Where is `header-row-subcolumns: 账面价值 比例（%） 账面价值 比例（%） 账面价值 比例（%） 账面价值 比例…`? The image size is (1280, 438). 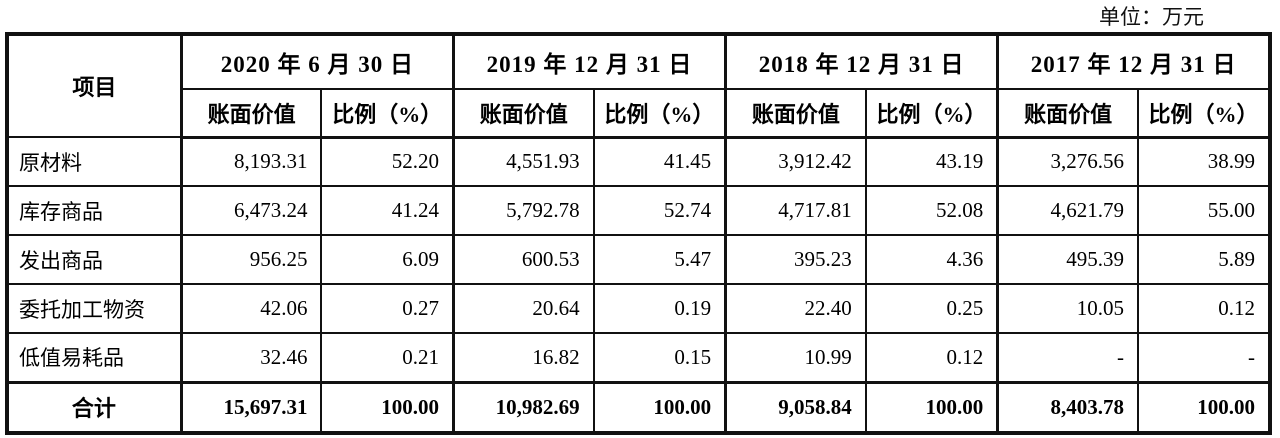
header-row-subcolumns: 账面价值 比例（%） 账面价值 比例（%） 账面价值 比例（%） 账面价值 比例… is located at coordinates (639, 113).